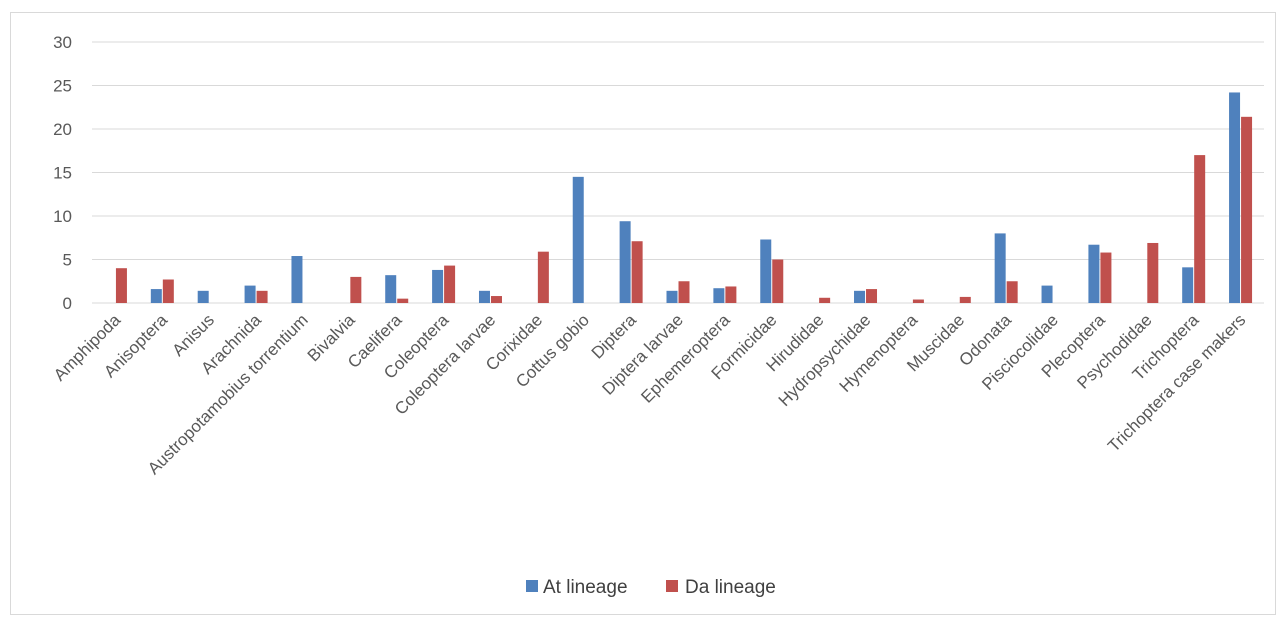  What do you see at coordinates (62, 86) in the screenshot?
I see `y-tick-label: 25` at bounding box center [62, 86].